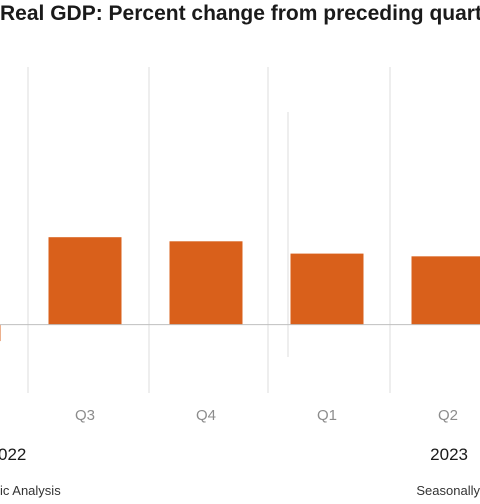 This screenshot has width=480, height=504. What do you see at coordinates (30, 490) in the screenshot?
I see `source-note: ic Analysis` at bounding box center [30, 490].